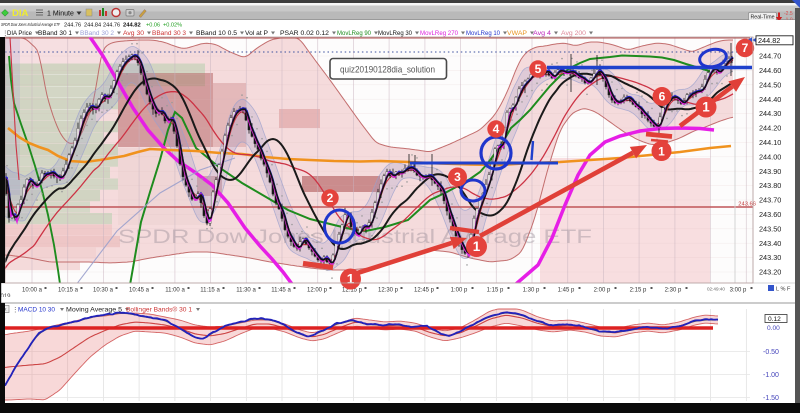  Describe the element at coordinates (574, 33) in the screenshot. I see `svg-text: Avg 200` at that location.